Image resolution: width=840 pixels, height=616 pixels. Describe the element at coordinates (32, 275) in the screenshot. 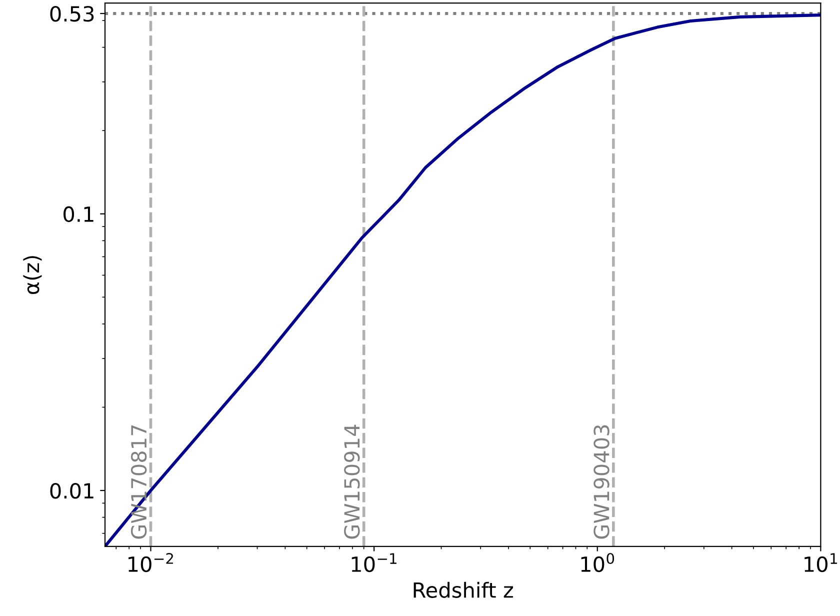

I see `y-axis-title: α(z)` at that location.